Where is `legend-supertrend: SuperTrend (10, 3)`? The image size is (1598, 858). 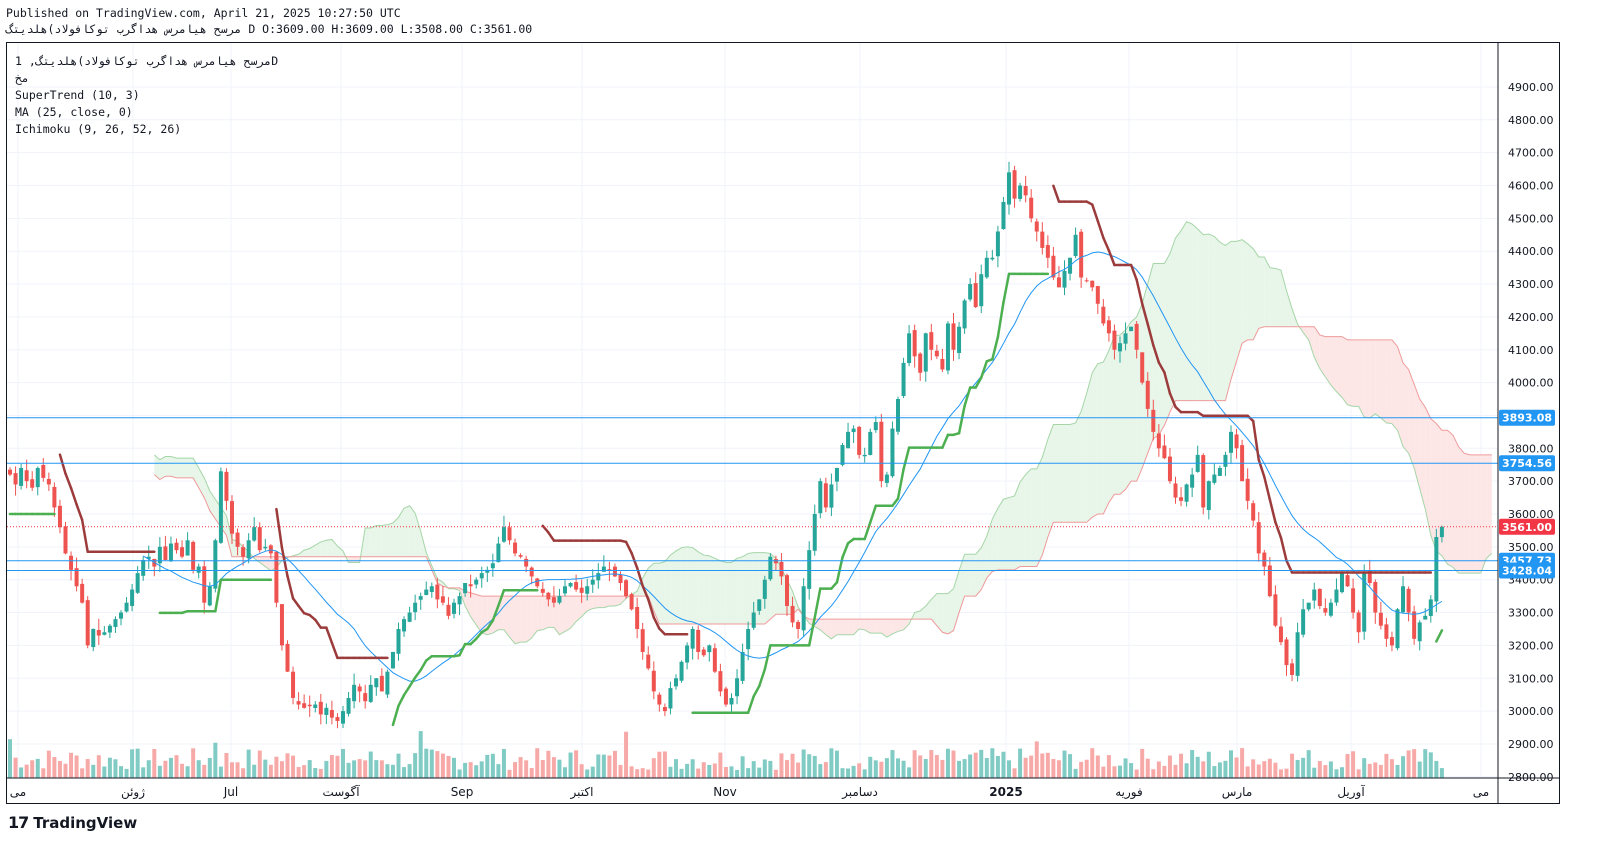
legend-supertrend: SuperTrend (10, 3) is located at coordinates (77, 95).